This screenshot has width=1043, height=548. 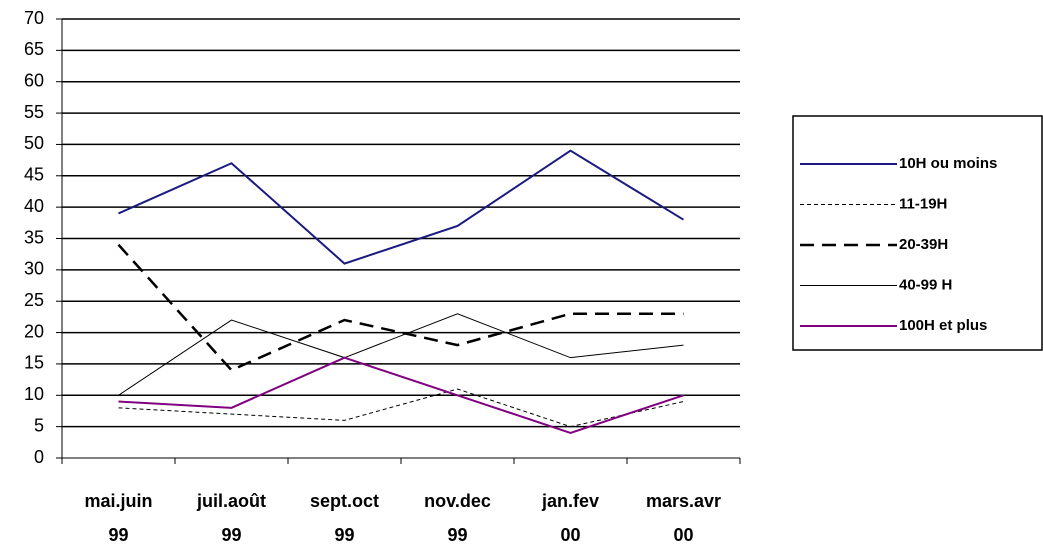 What do you see at coordinates (683, 501) in the screenshot?
I see `x-tick-label: mars.avr` at bounding box center [683, 501].